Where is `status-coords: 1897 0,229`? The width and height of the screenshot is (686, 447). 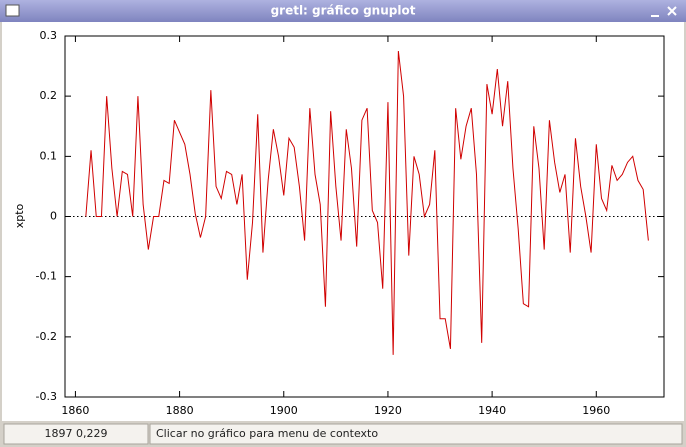
status-coords: 1897 0,229 is located at coordinates (76, 433).